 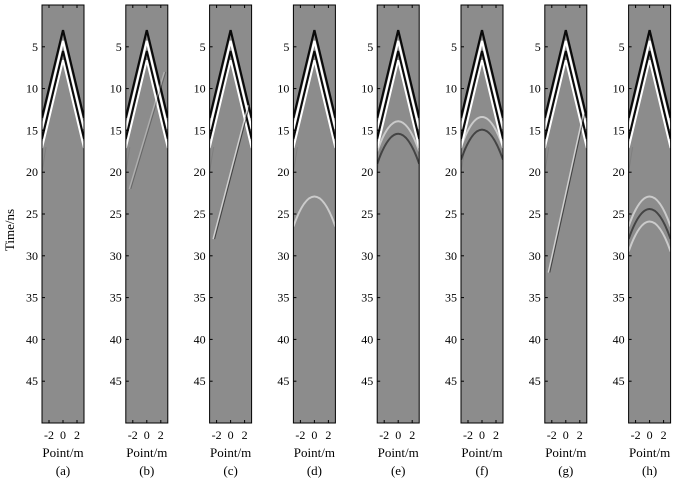 I want to click on panel-1: 5 10 15 20 25 30 35 40 45 -2 0 2 Point/m (a), so click(x=55, y=241).